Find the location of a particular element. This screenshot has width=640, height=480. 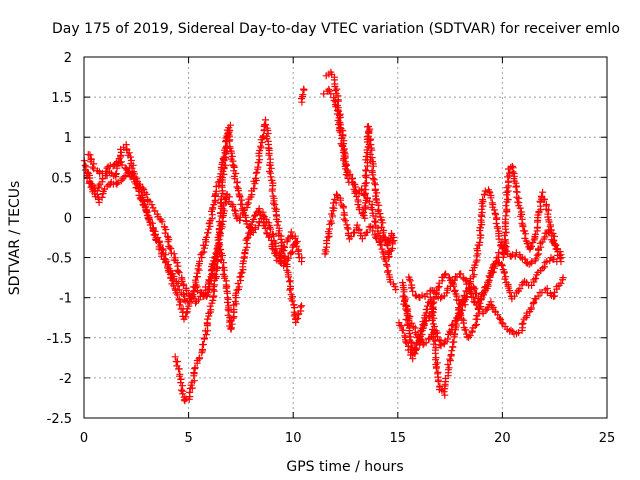

y-tick-label: 1 is located at coordinates (68, 138).